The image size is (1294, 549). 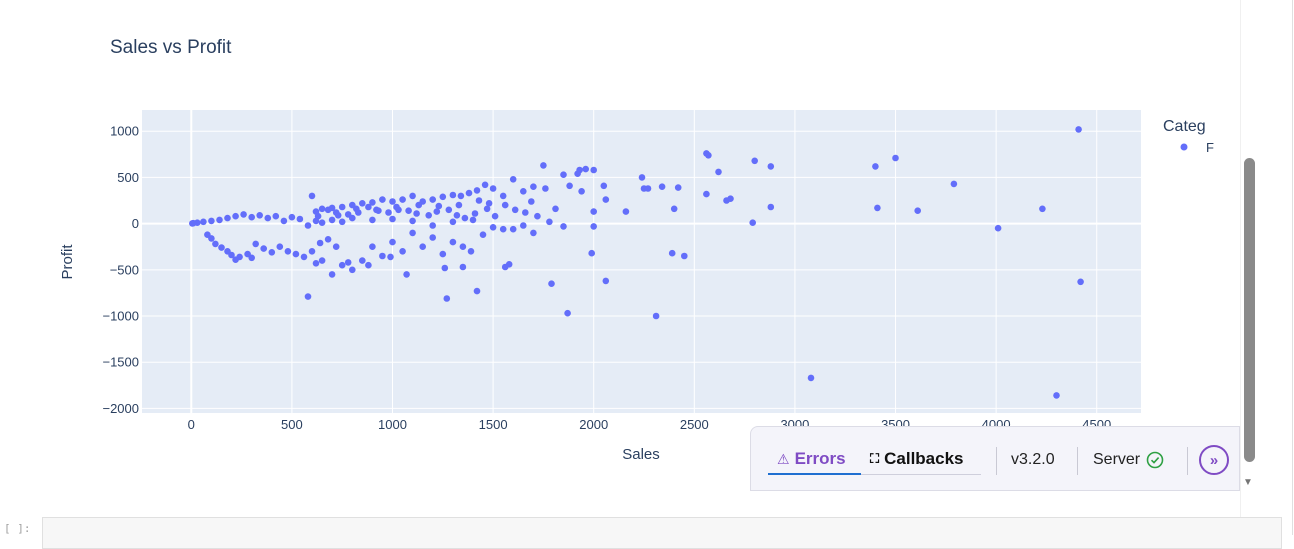 What do you see at coordinates (917, 459) in the screenshot?
I see `callbacks-tab: ⛶ Callbacks` at bounding box center [917, 459].